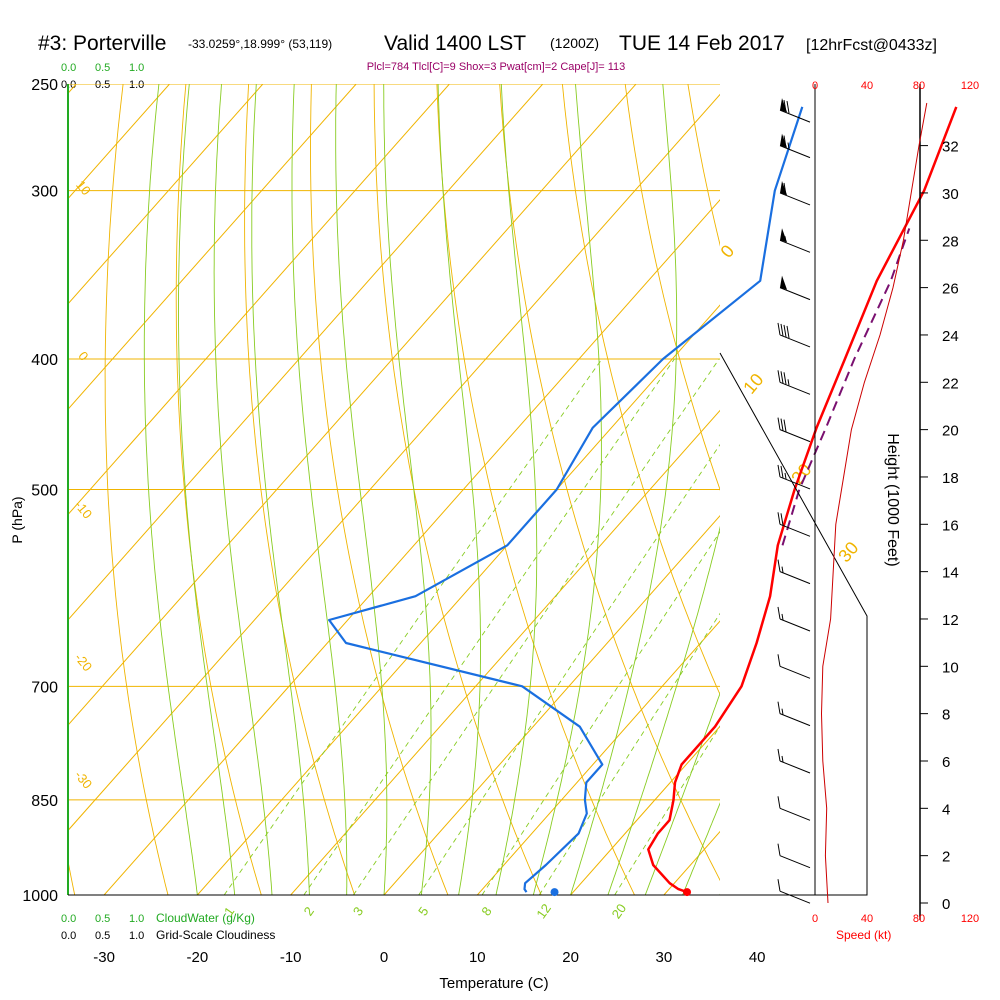 This screenshot has height=1000, width=1000. I want to click on height-tick-label: 20, so click(950, 431).